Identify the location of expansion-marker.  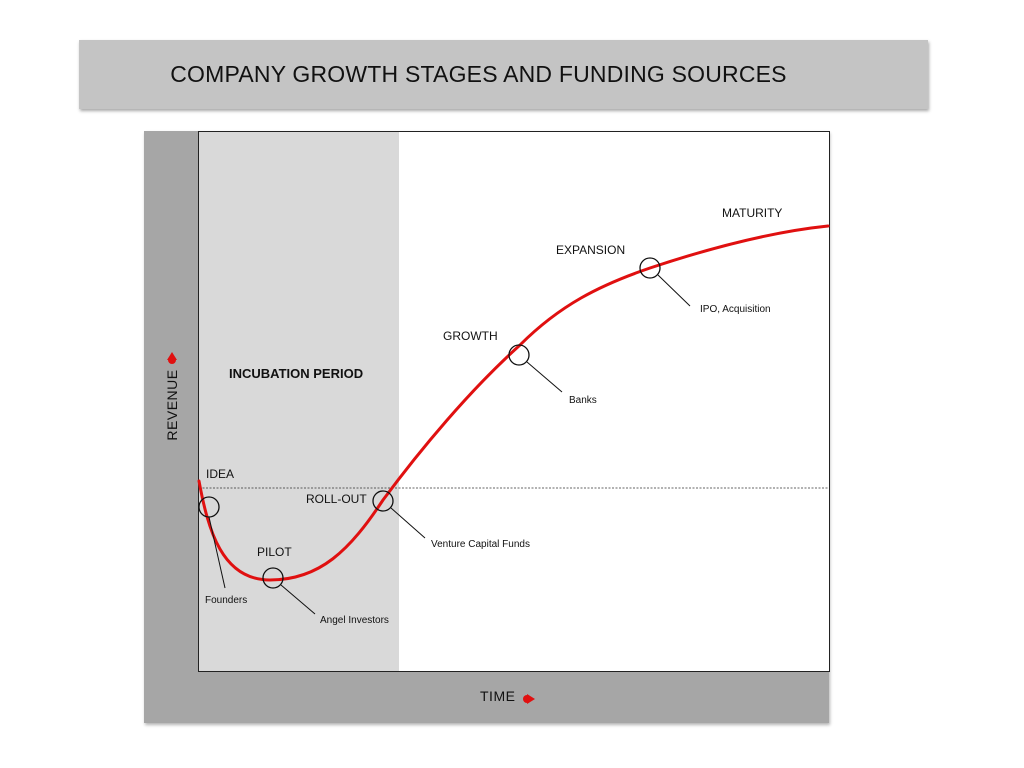
(650, 268).